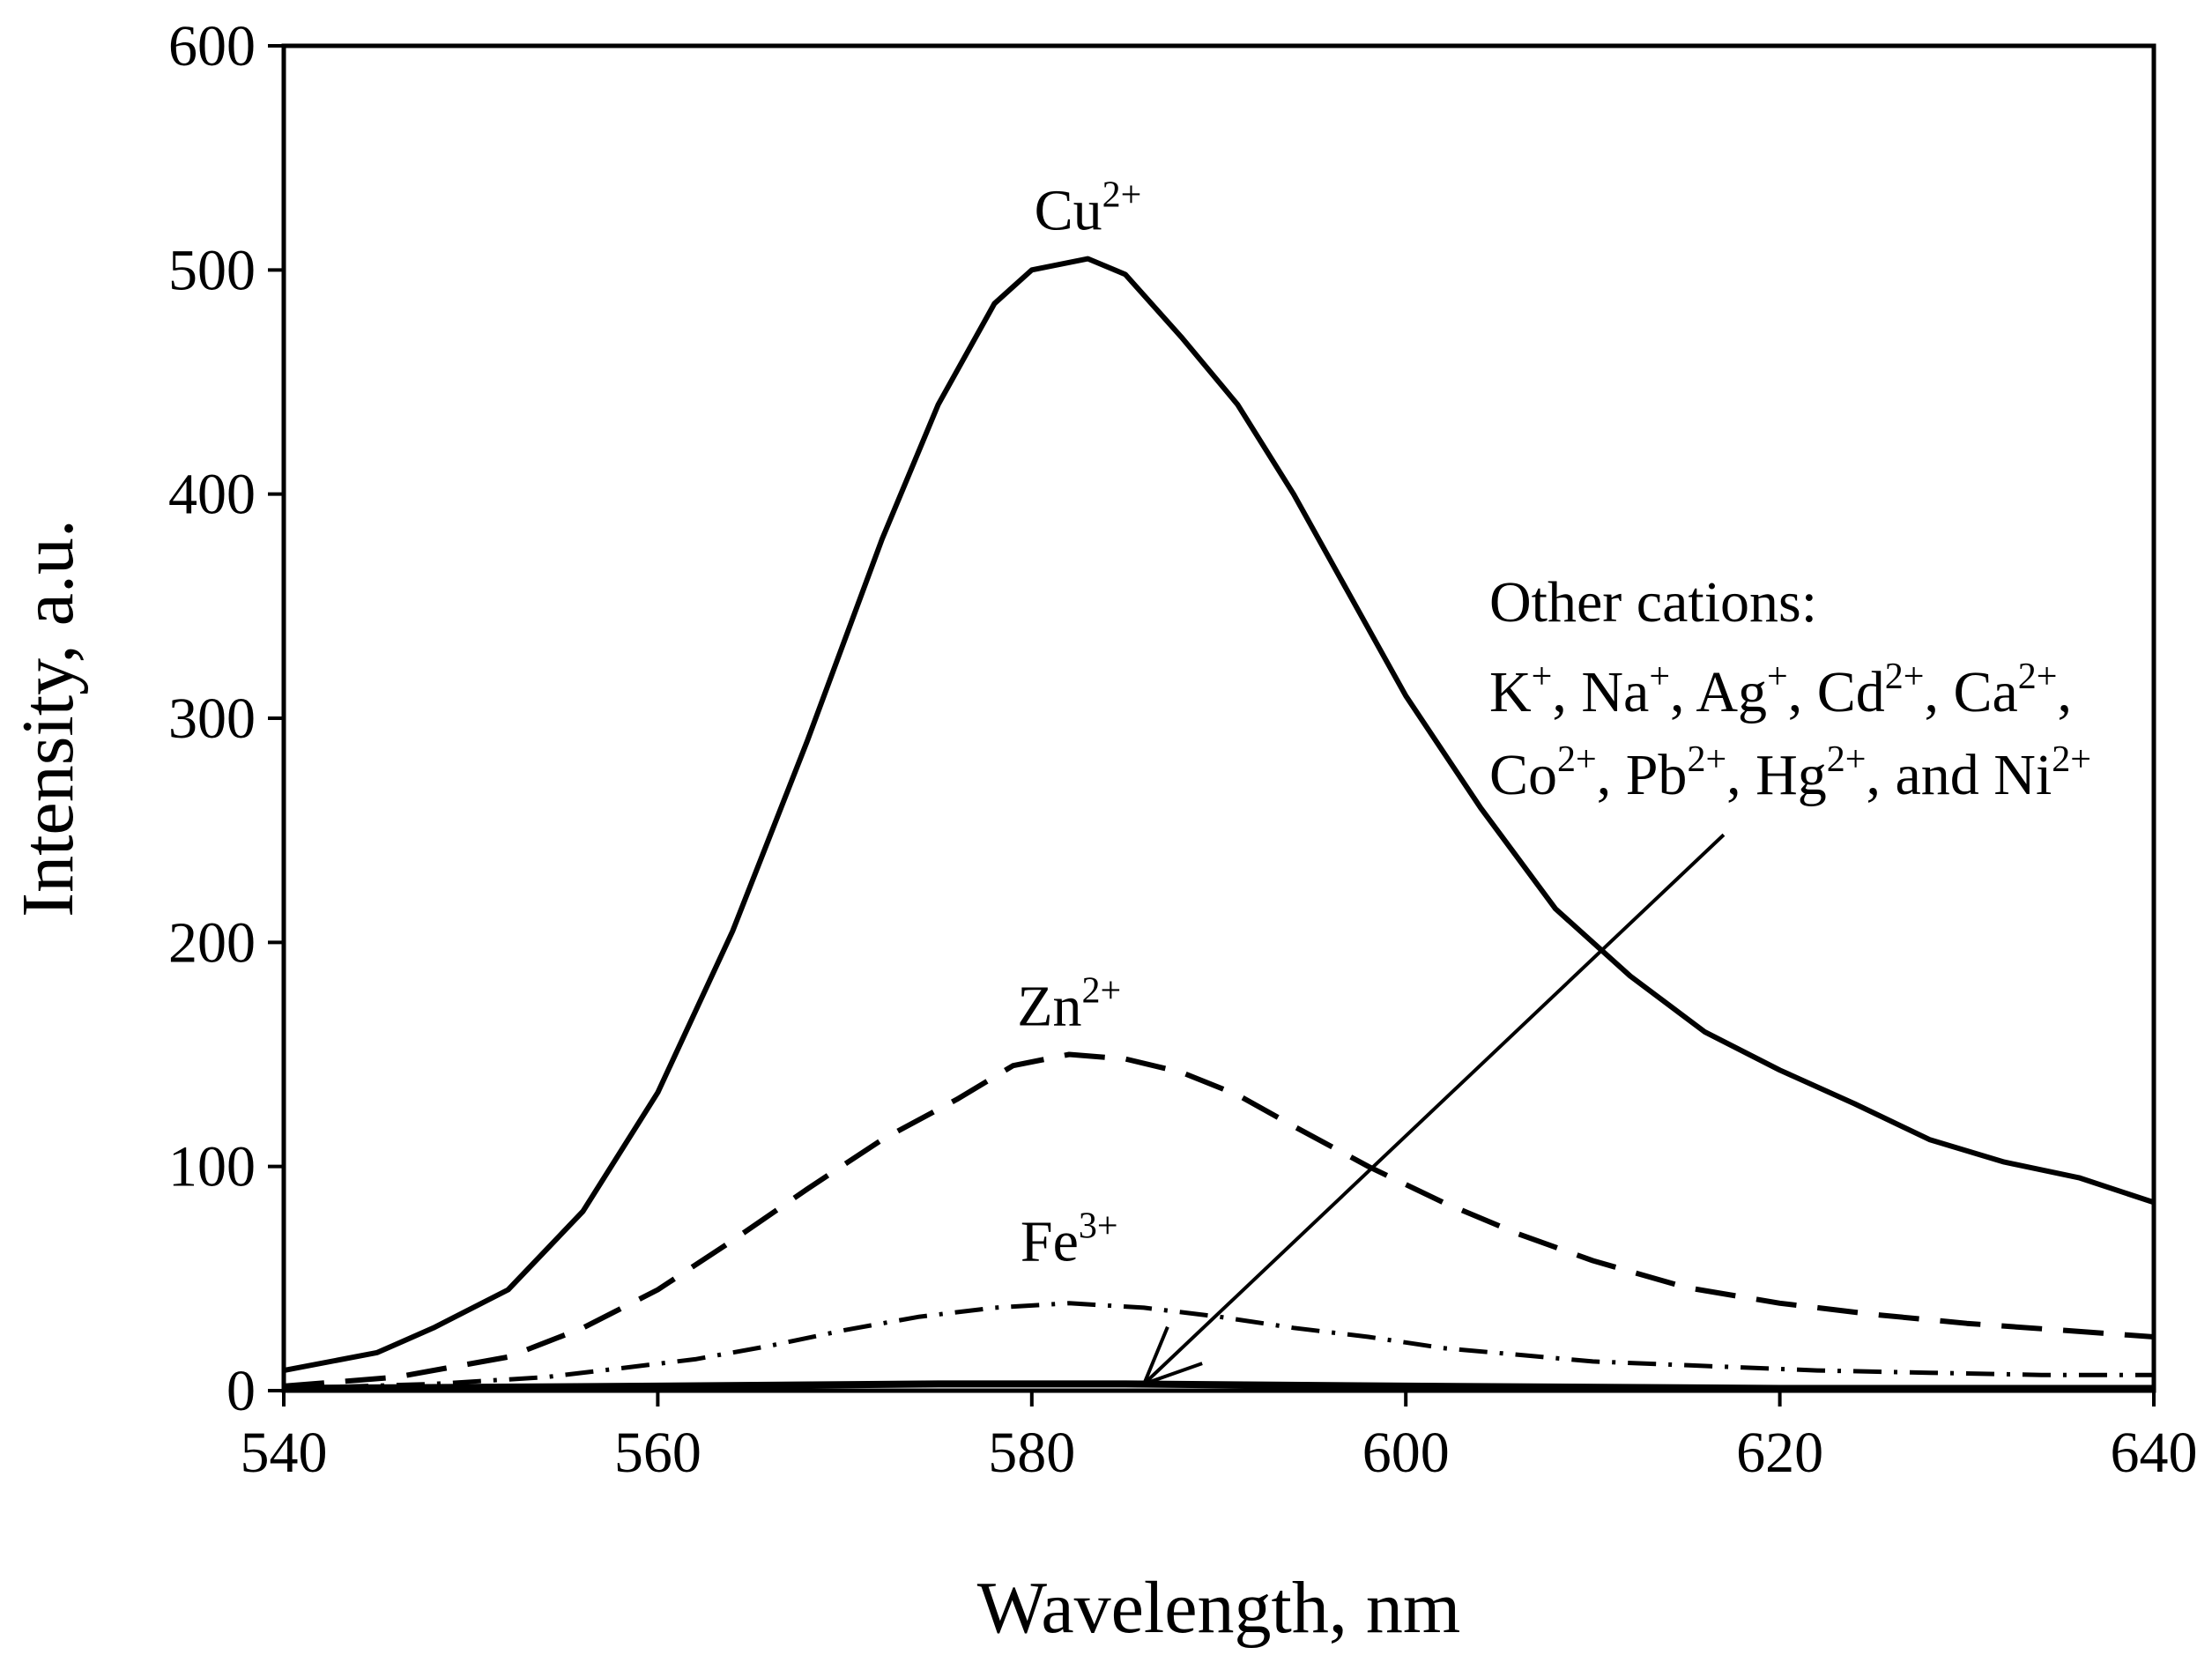 The image size is (2212, 1670). I want to click on y-tick-label-200: 200, so click(212, 942).